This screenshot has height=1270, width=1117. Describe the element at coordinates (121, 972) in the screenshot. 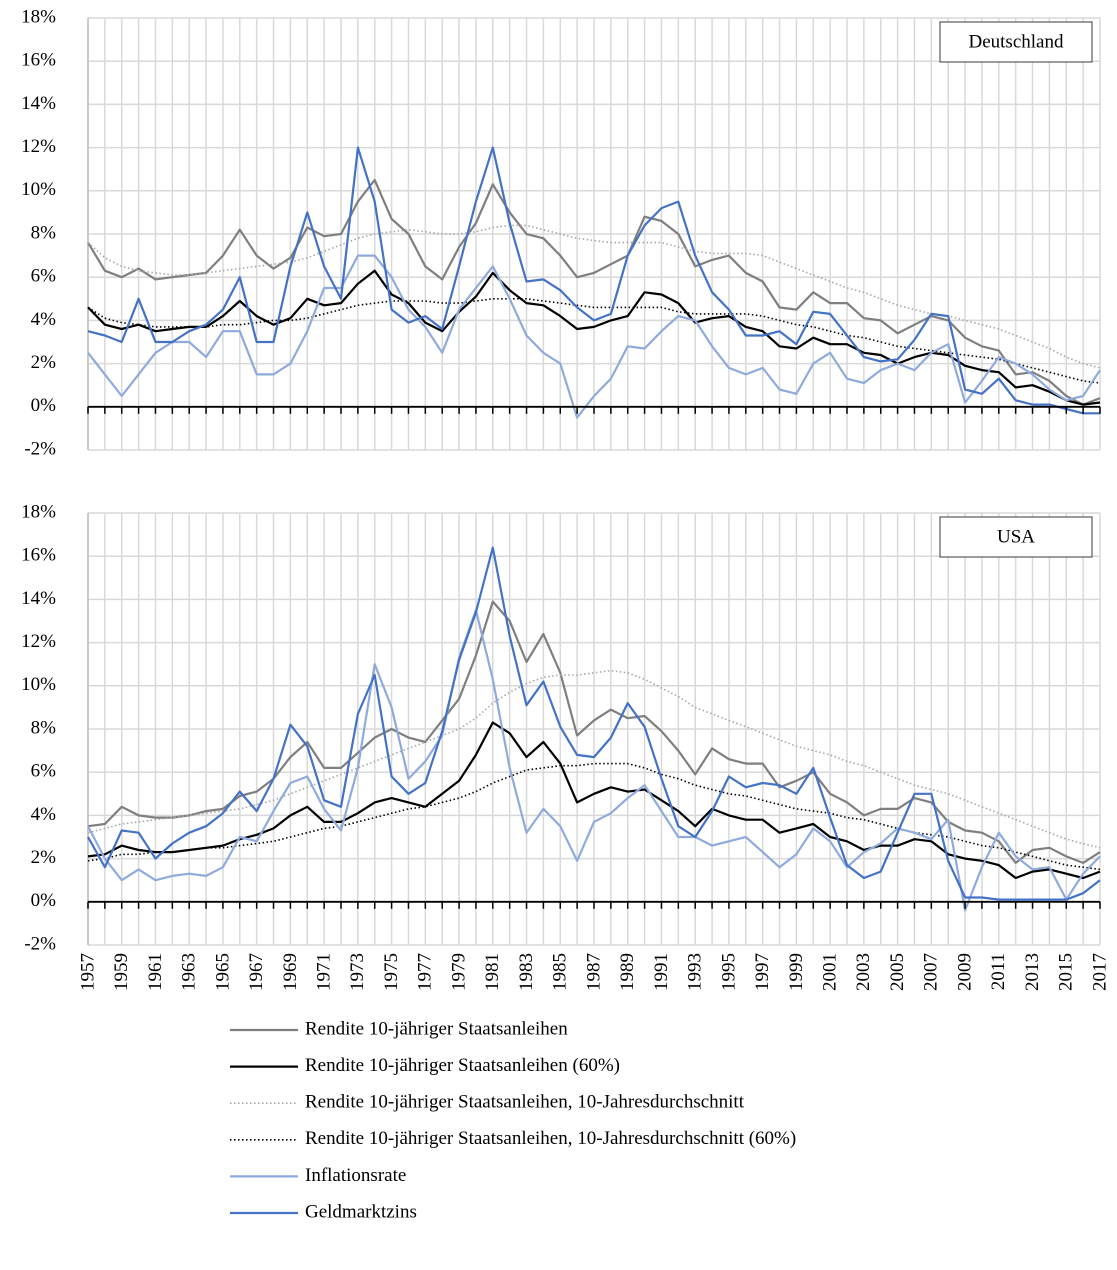

I see `x-tick-label: 1959` at that location.